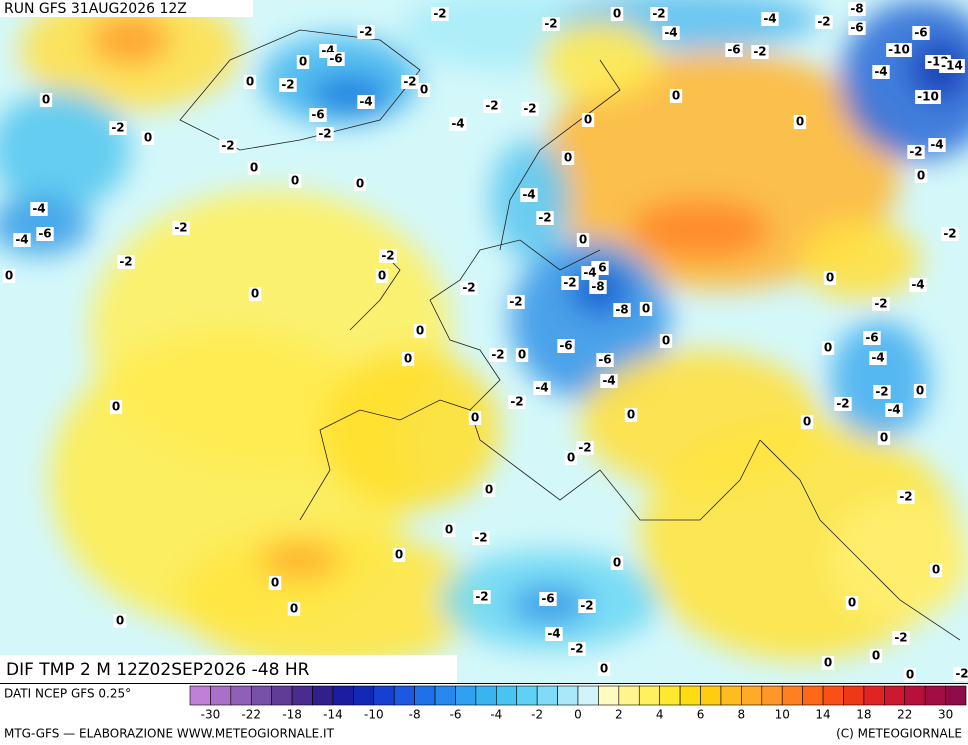 The image size is (968, 745). What do you see at coordinates (95, 9) in the screenshot?
I see `run-label: RUN GFS 31AUG2026 12Z` at bounding box center [95, 9].